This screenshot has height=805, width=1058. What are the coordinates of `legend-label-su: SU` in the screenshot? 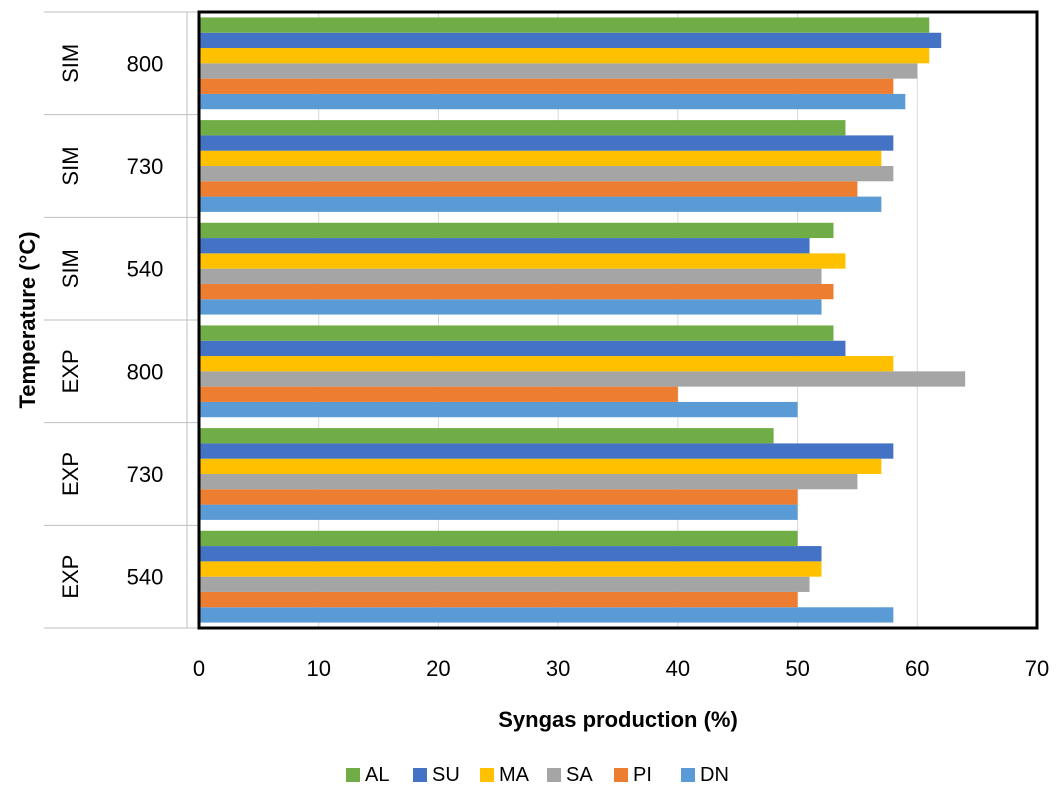 It's located at (446, 775).